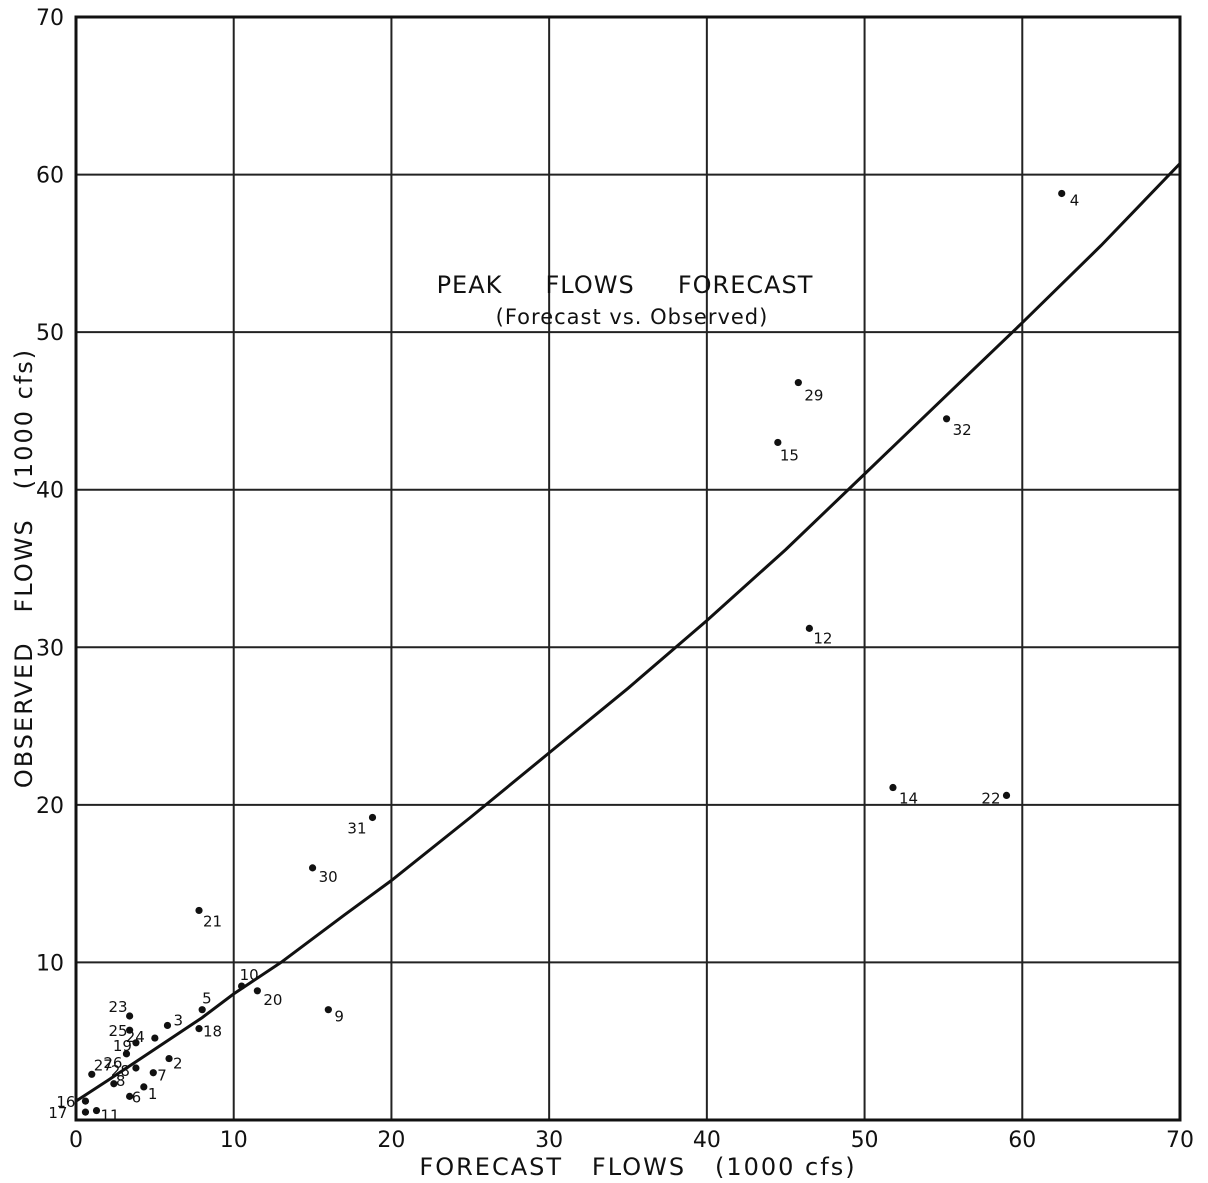 Image resolution: width=1208 pixels, height=1183 pixels. I want to click on data-point-label: 20, so click(272, 1000).